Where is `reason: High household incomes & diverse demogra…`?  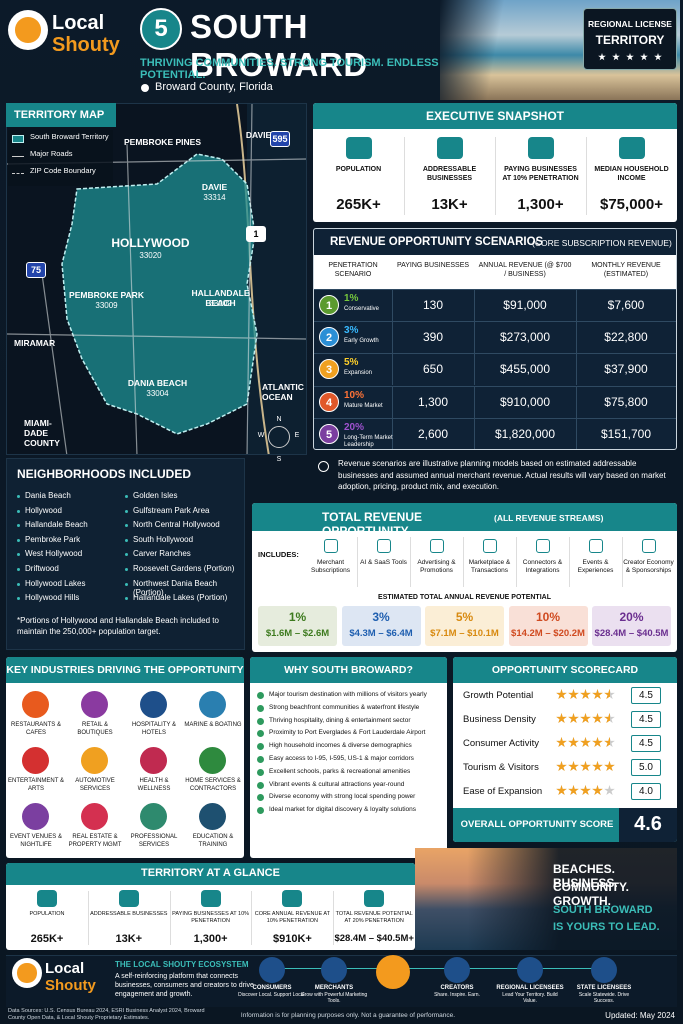 reason: High household incomes & diverse demogra… is located at coordinates (340, 746).